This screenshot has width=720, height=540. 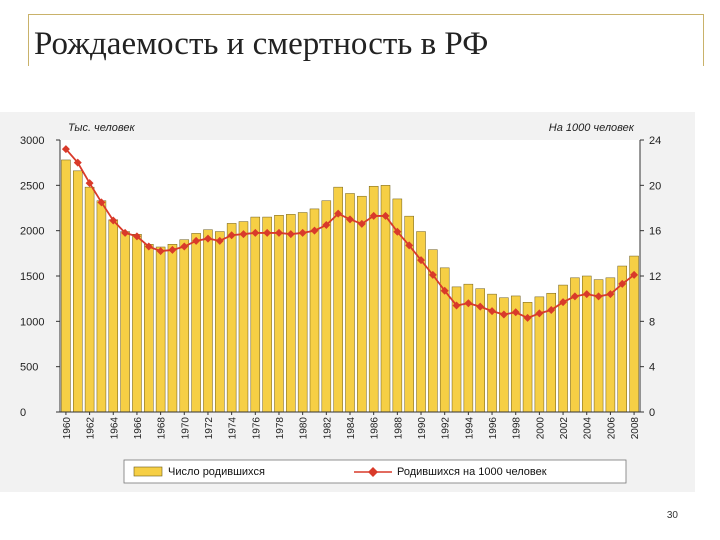 I want to click on left-tick-label: 500, so click(x=29, y=368).